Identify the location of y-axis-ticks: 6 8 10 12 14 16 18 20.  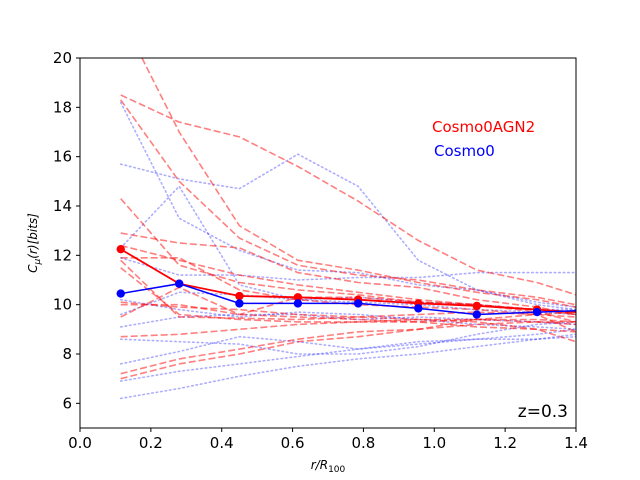
(66, 230).